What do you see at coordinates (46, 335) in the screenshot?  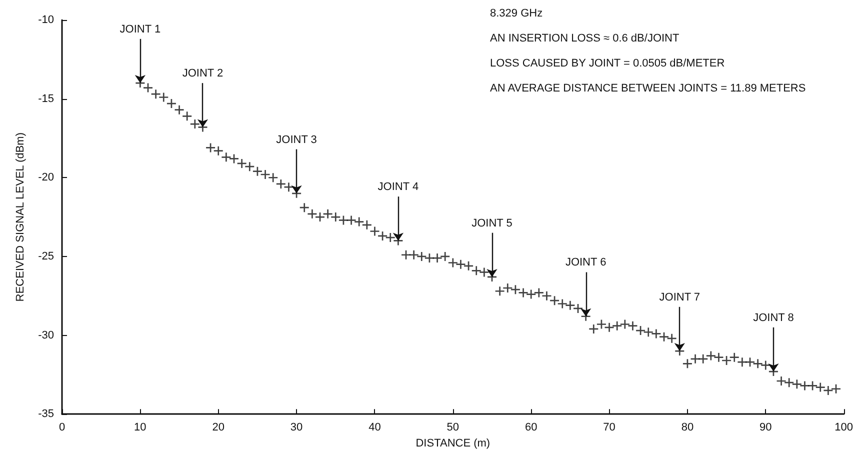 I see `y-tick-label: -30` at bounding box center [46, 335].